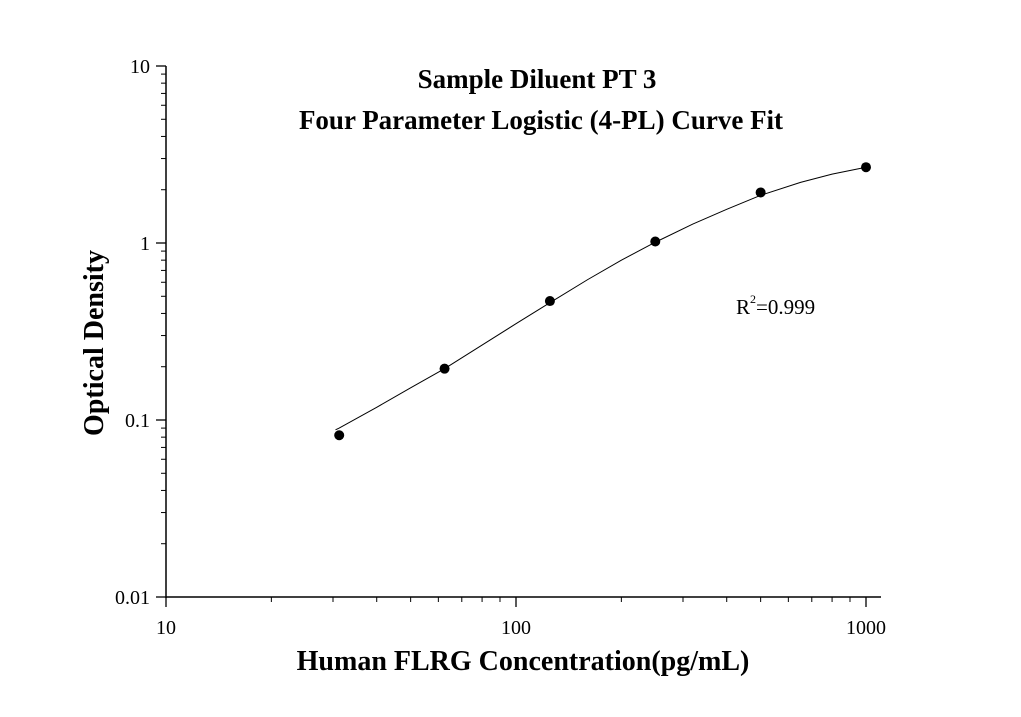 The width and height of the screenshot is (1021, 717). Describe the element at coordinates (94, 343) in the screenshot. I see `y-axis-label: Optical Density` at that location.